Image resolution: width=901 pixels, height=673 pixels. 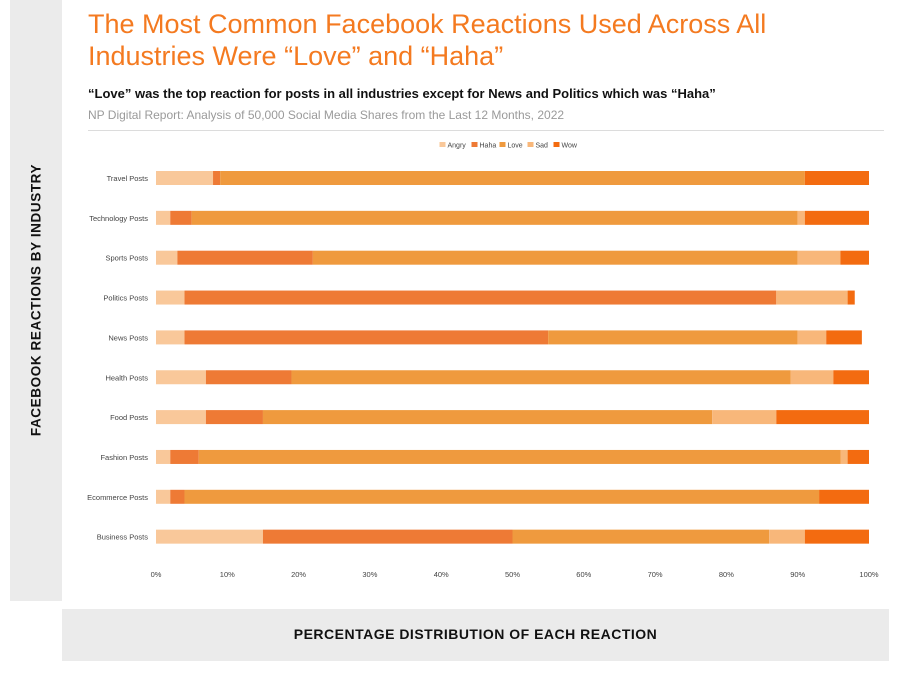 What do you see at coordinates (787, 536) in the screenshot?
I see `bar-business-posts-sad` at bounding box center [787, 536].